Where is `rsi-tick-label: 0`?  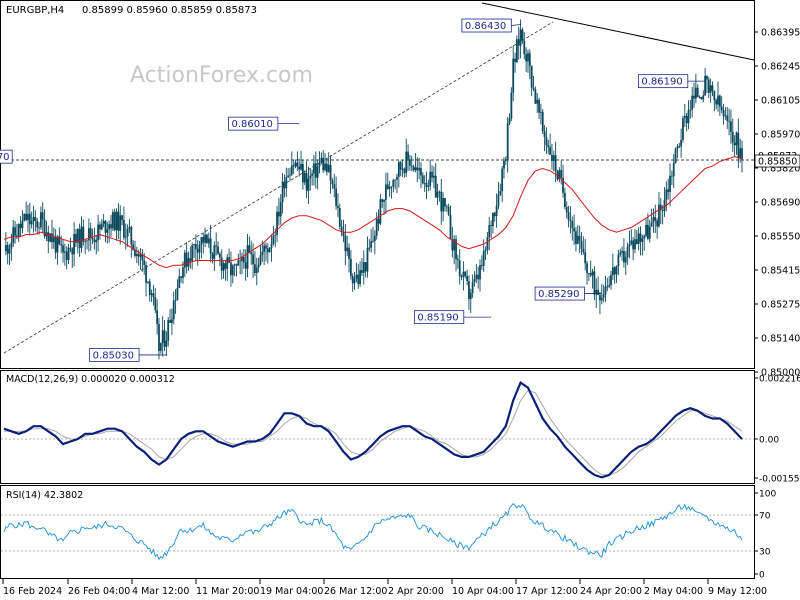 rsi-tick-label: 0 is located at coordinates (762, 576).